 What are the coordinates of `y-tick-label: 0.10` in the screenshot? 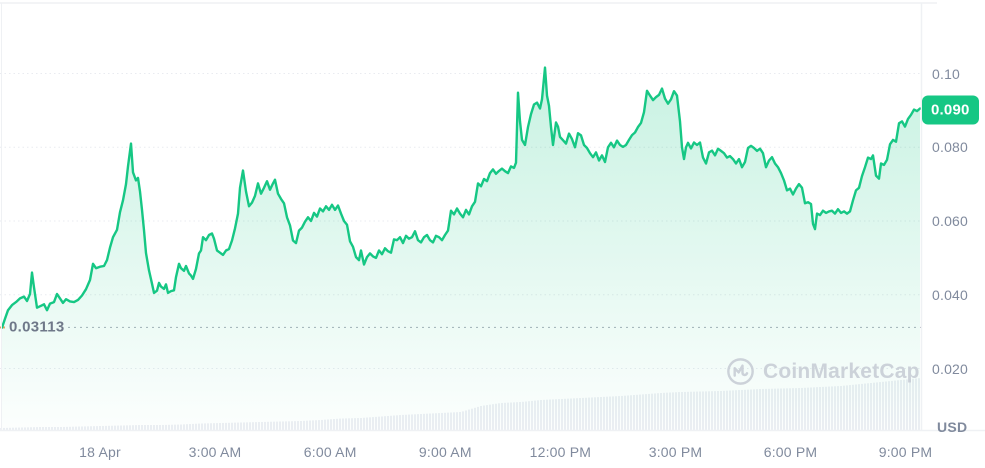 It's located at (946, 73).